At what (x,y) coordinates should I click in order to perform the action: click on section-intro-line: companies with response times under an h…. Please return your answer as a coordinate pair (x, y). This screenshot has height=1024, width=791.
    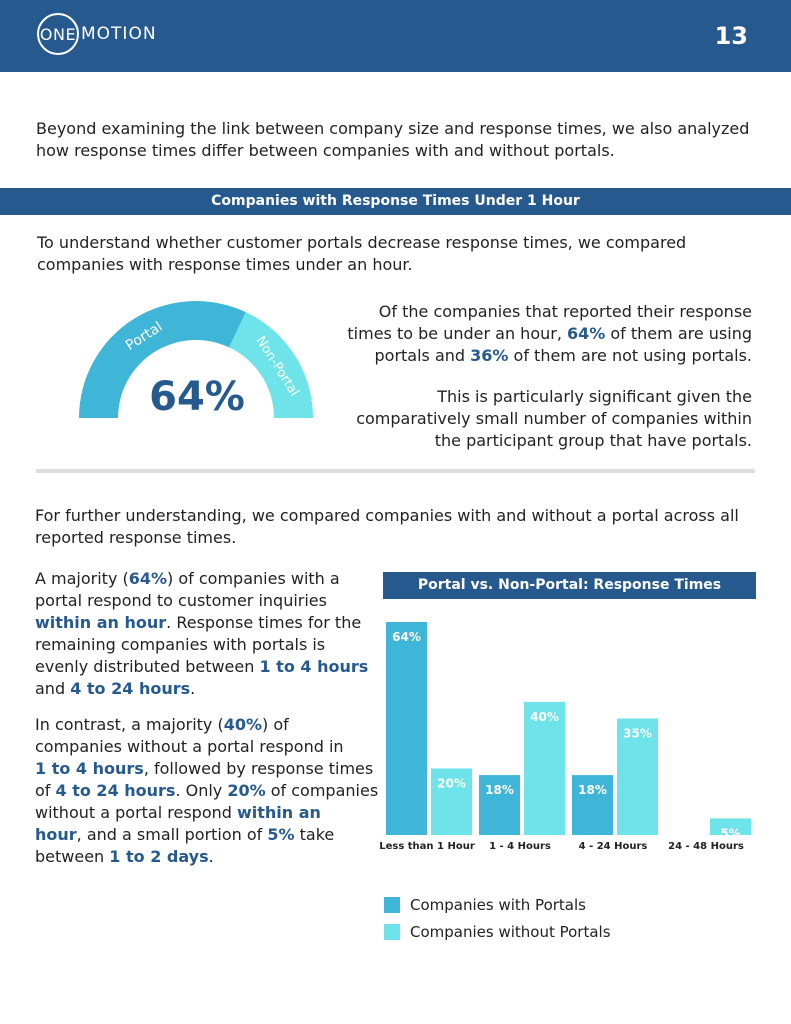
    Looking at the image, I should click on (225, 264).